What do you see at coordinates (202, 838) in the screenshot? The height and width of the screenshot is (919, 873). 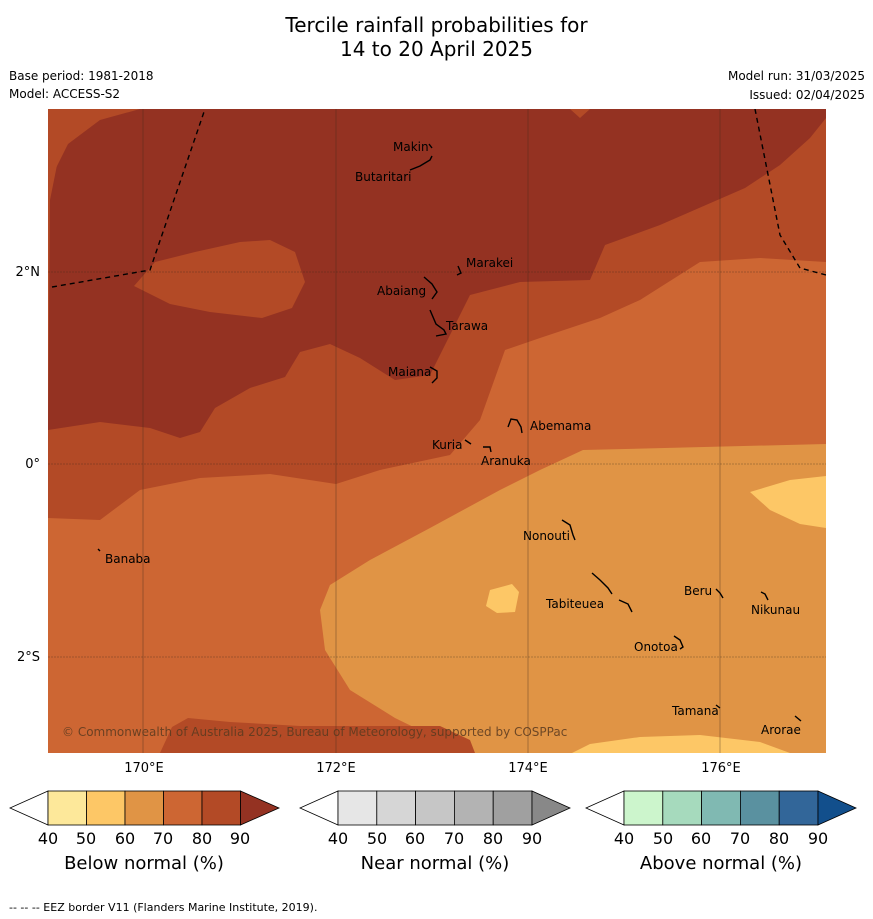 I see `cb-below-tick-80: 80` at bounding box center [202, 838].